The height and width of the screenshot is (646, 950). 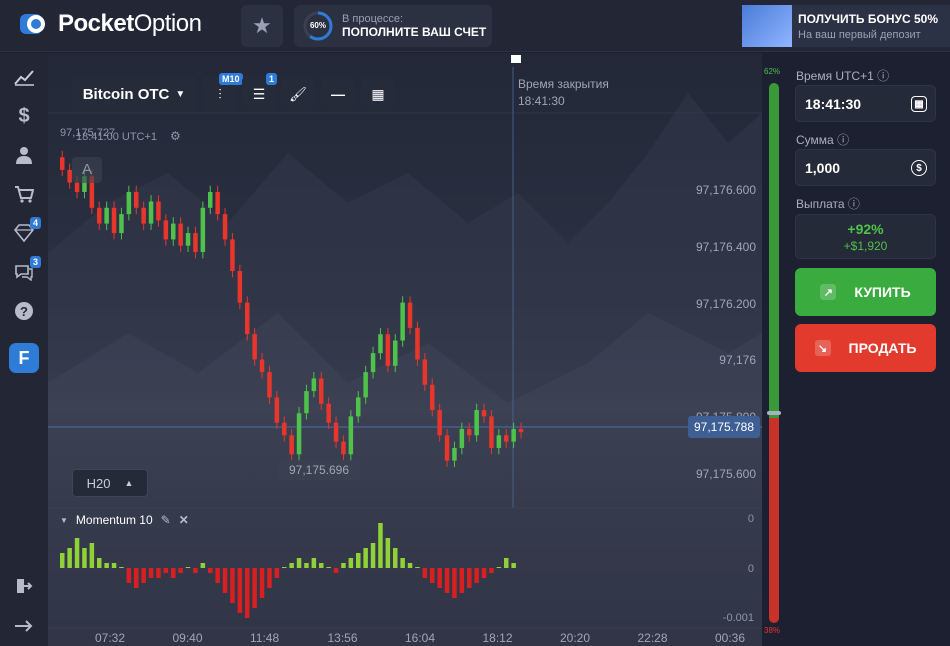 What do you see at coordinates (110, 483) in the screenshot?
I see `h20-button: H20 ▲` at bounding box center [110, 483].